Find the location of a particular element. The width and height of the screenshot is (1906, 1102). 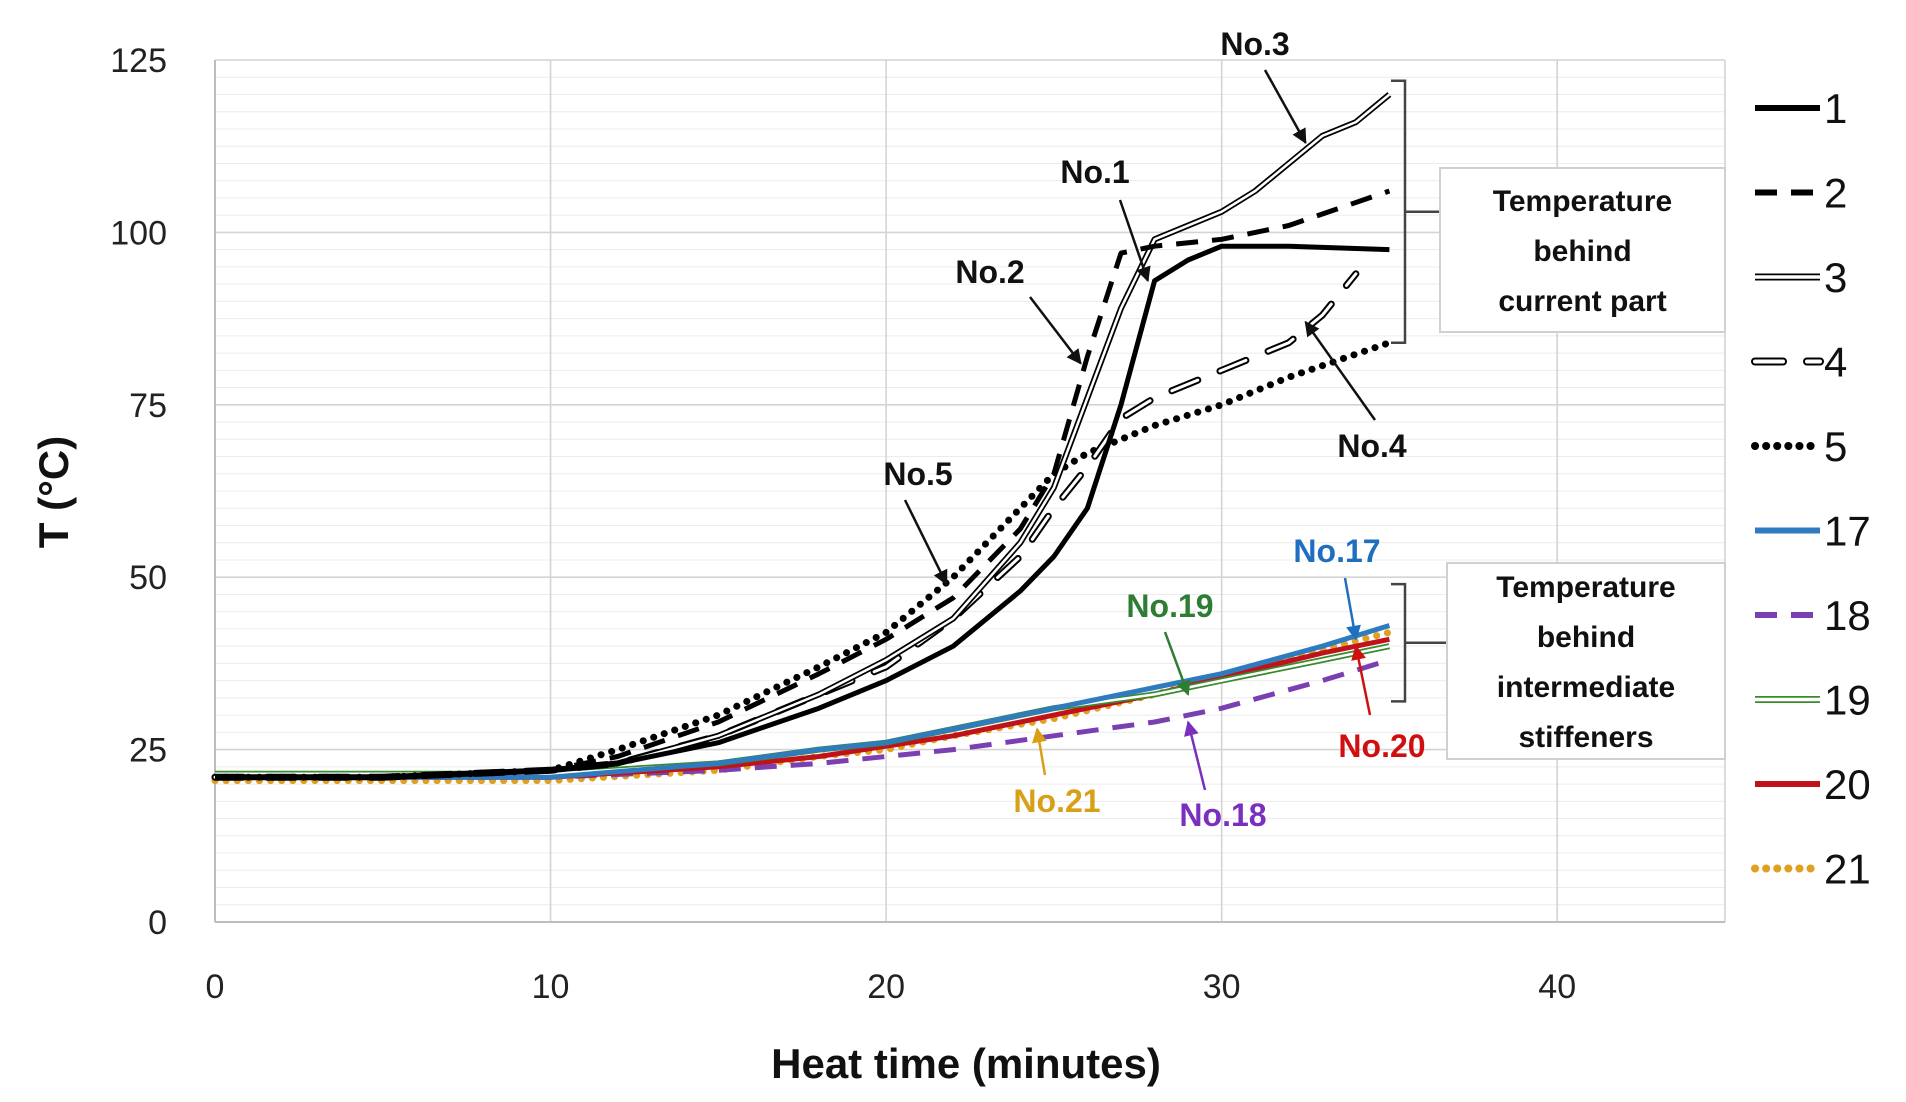

annotation-label: No.1 is located at coordinates (1094, 172).